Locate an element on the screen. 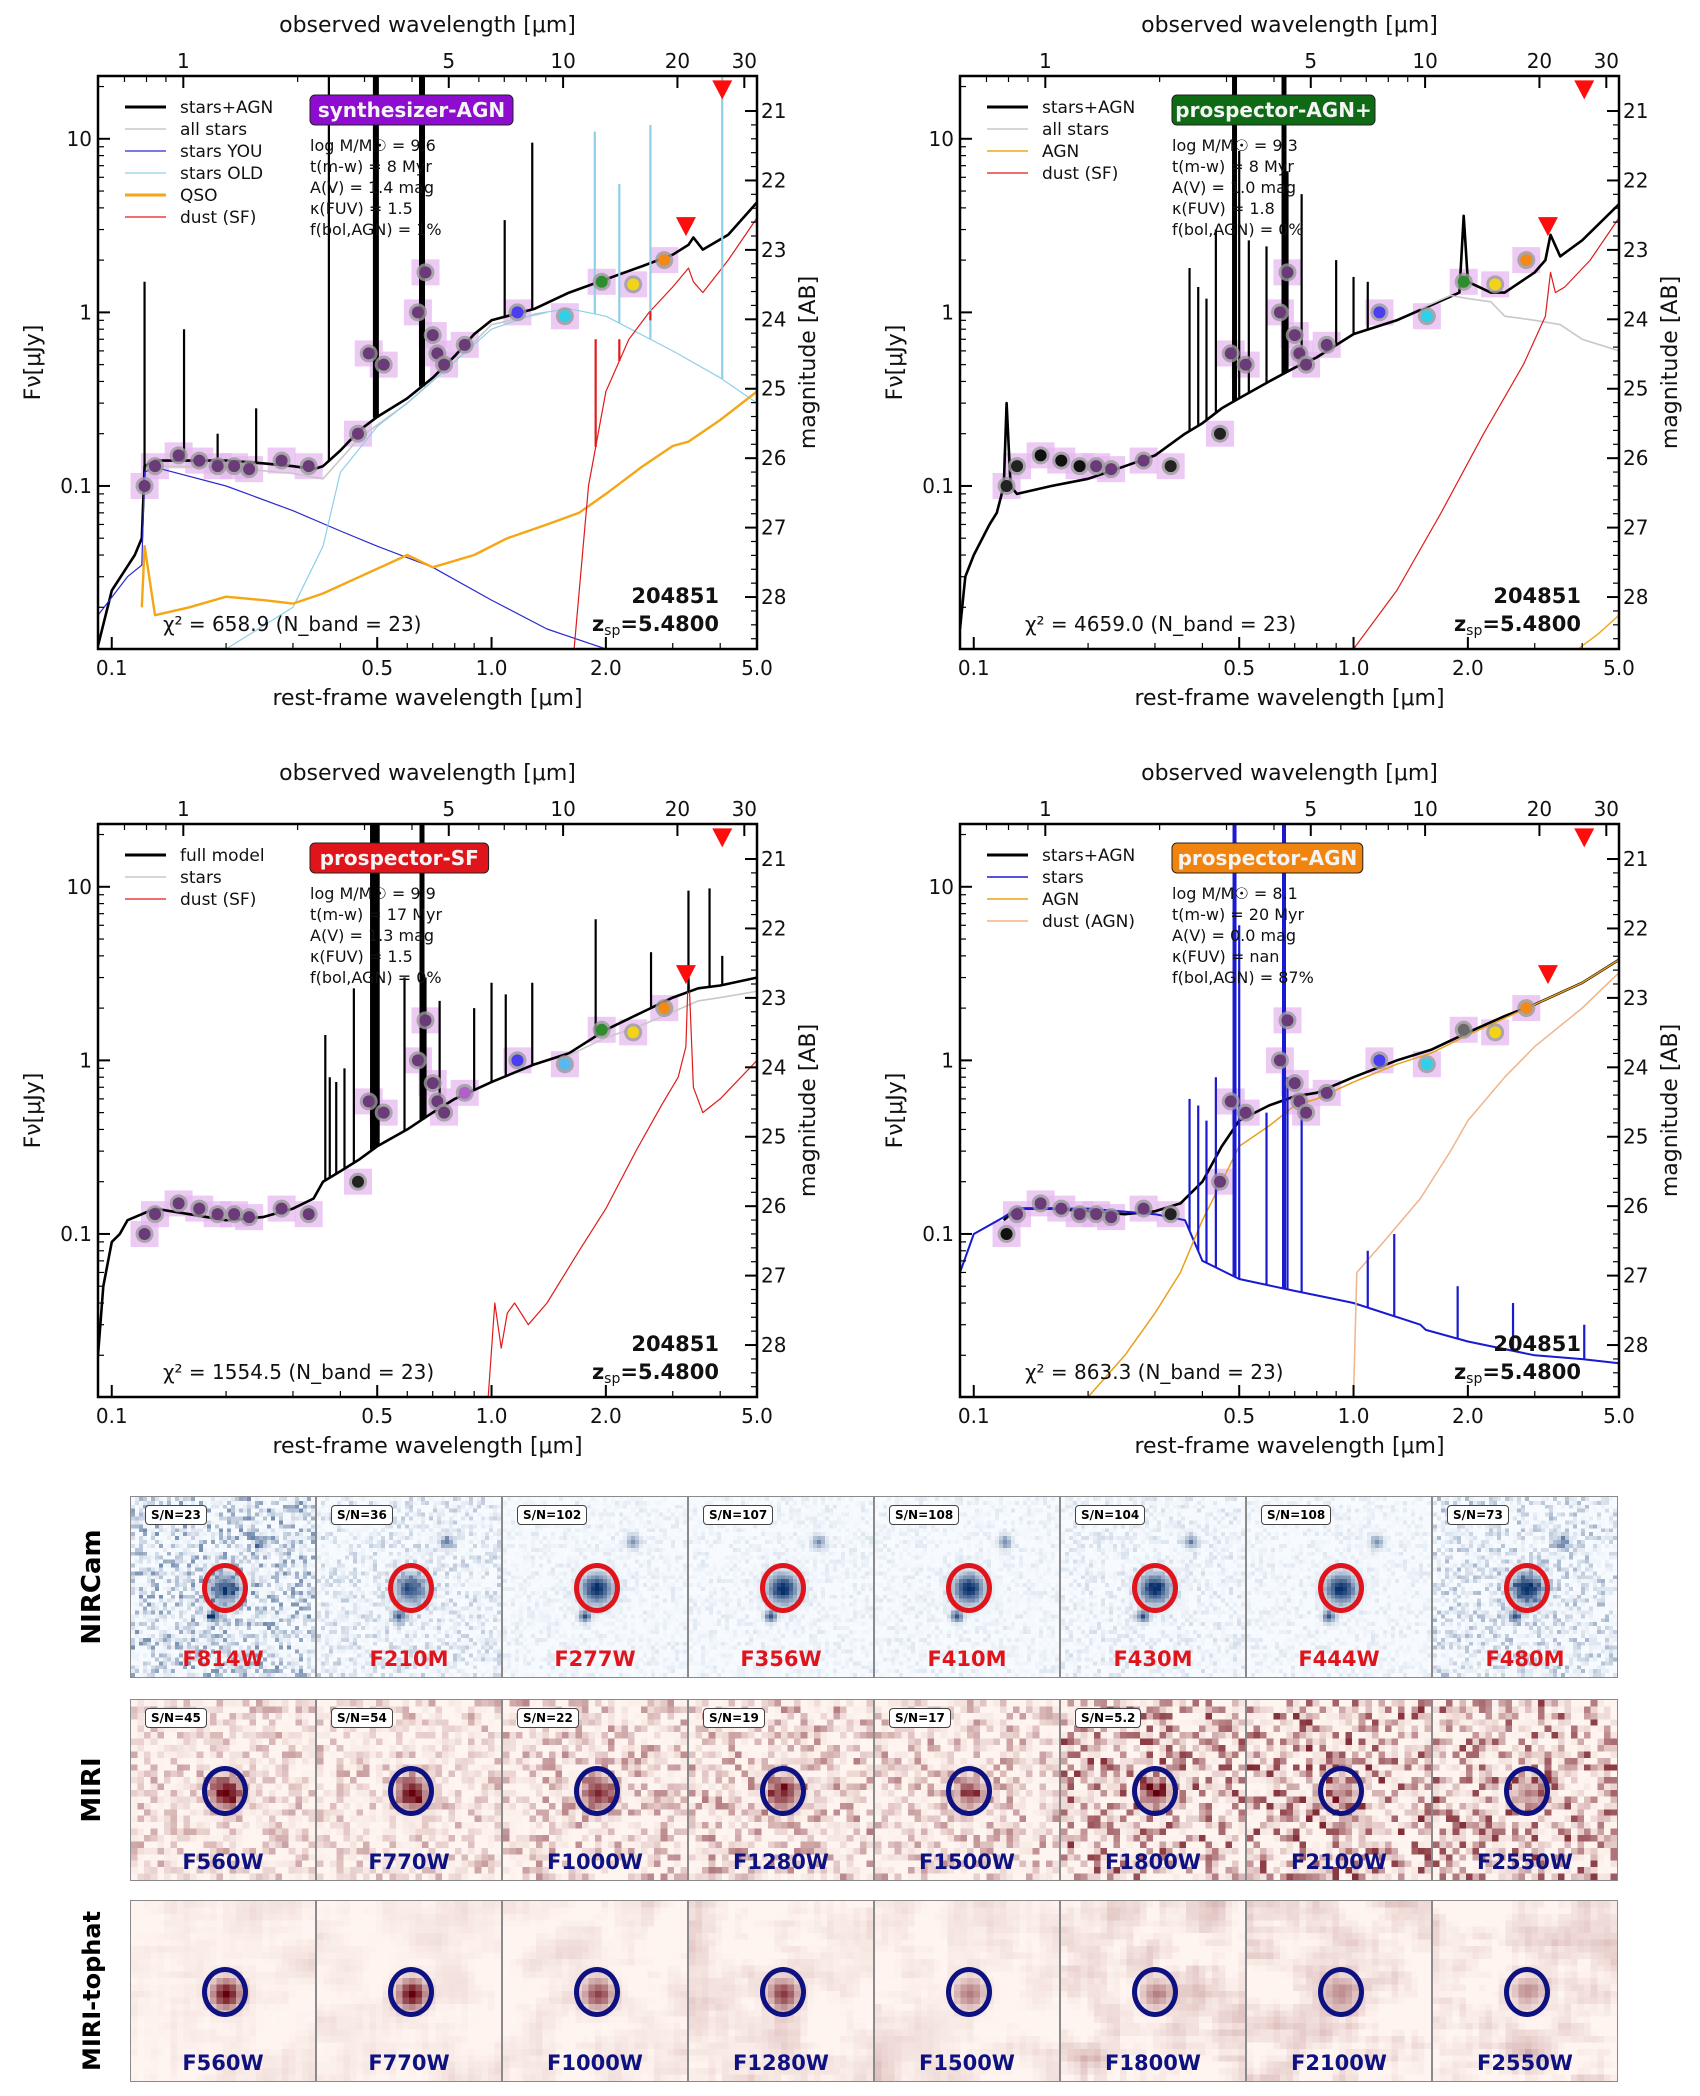 This screenshot has height=2096, width=1700. row-label-text: MIRI-tophat is located at coordinates (92, 1991).